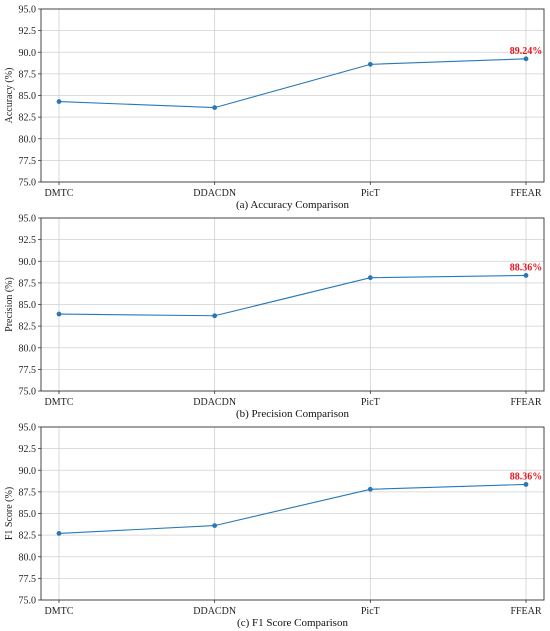 This screenshot has height=631, width=550. Describe the element at coordinates (292, 623) in the screenshot. I see `chart-caption: (c) F1 Score Comparison` at that location.